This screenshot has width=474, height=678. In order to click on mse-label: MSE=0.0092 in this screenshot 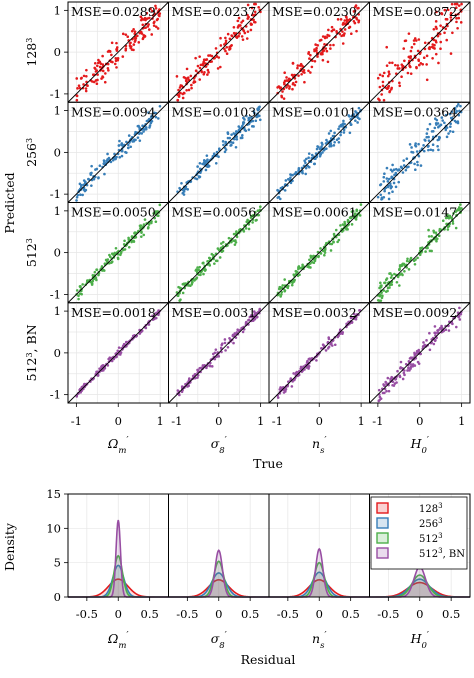, I will do `click(415, 312)`.